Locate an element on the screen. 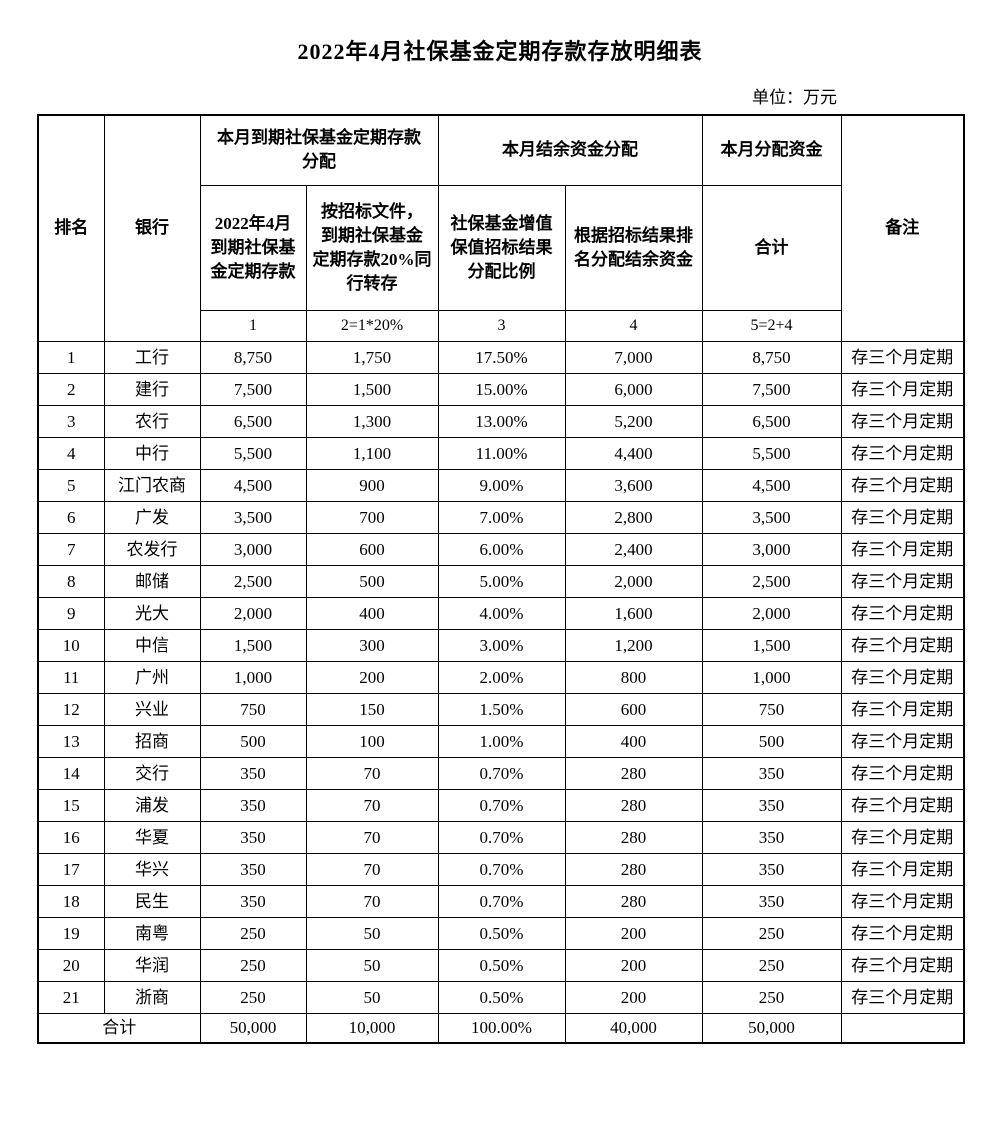  cell-ratio: 9.00% is located at coordinates (501, 485).